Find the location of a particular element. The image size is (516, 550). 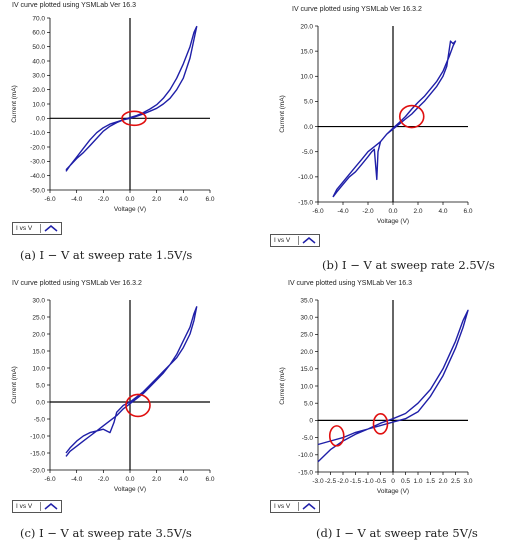

y-tick-label: 0 is located at coordinates (311, 421).